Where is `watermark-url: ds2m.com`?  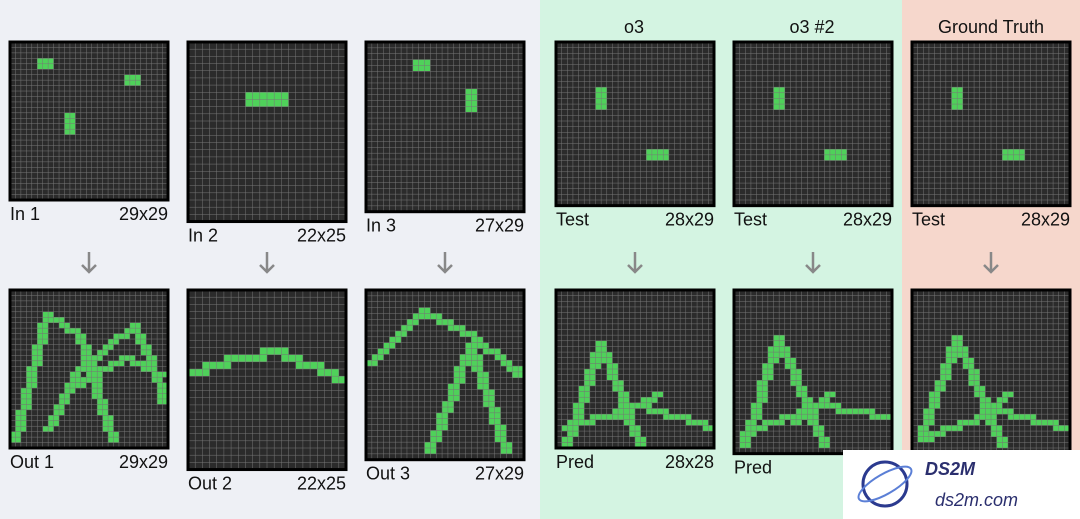 watermark-url: ds2m.com is located at coordinates (976, 500).